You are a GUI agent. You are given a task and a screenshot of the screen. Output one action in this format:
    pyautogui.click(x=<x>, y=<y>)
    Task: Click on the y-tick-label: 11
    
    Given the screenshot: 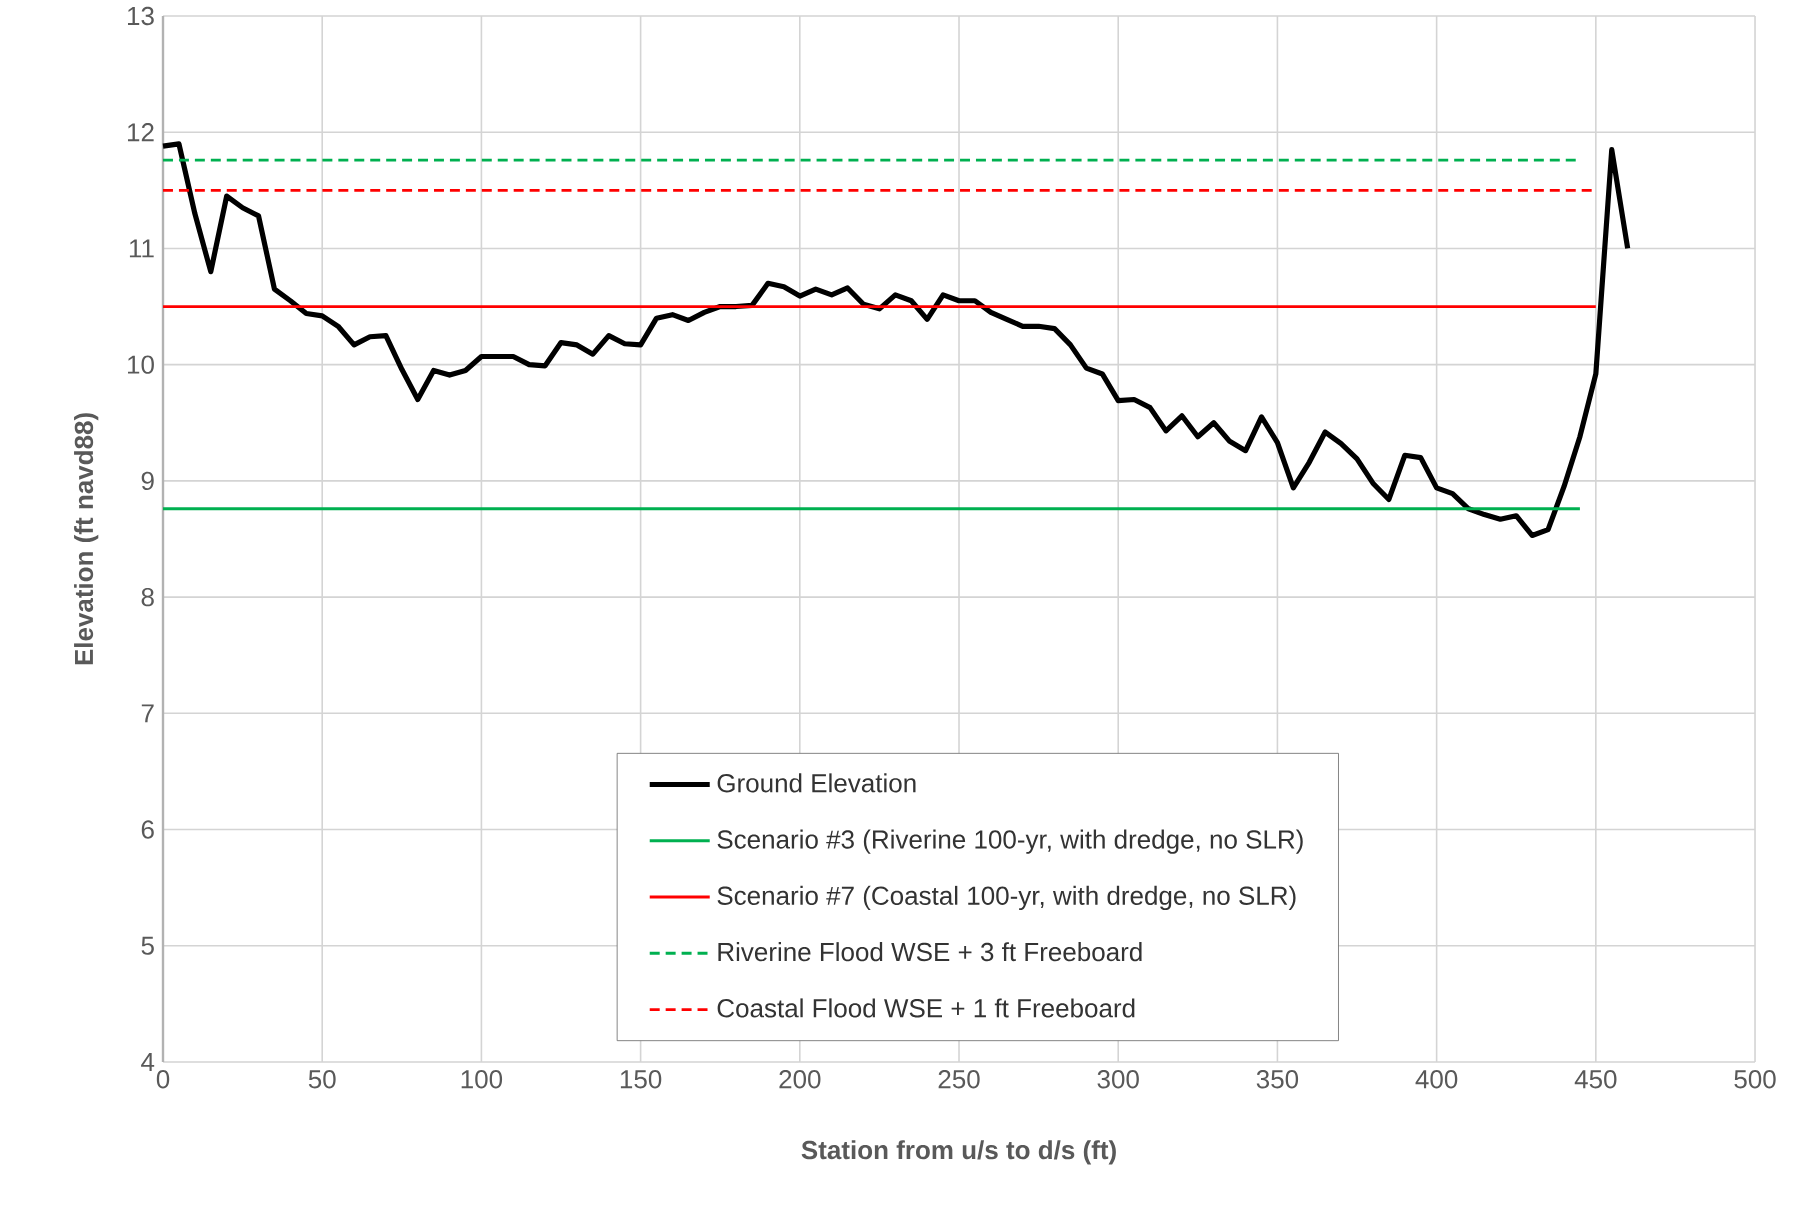 What is the action you would take?
    pyautogui.click(x=141, y=248)
    